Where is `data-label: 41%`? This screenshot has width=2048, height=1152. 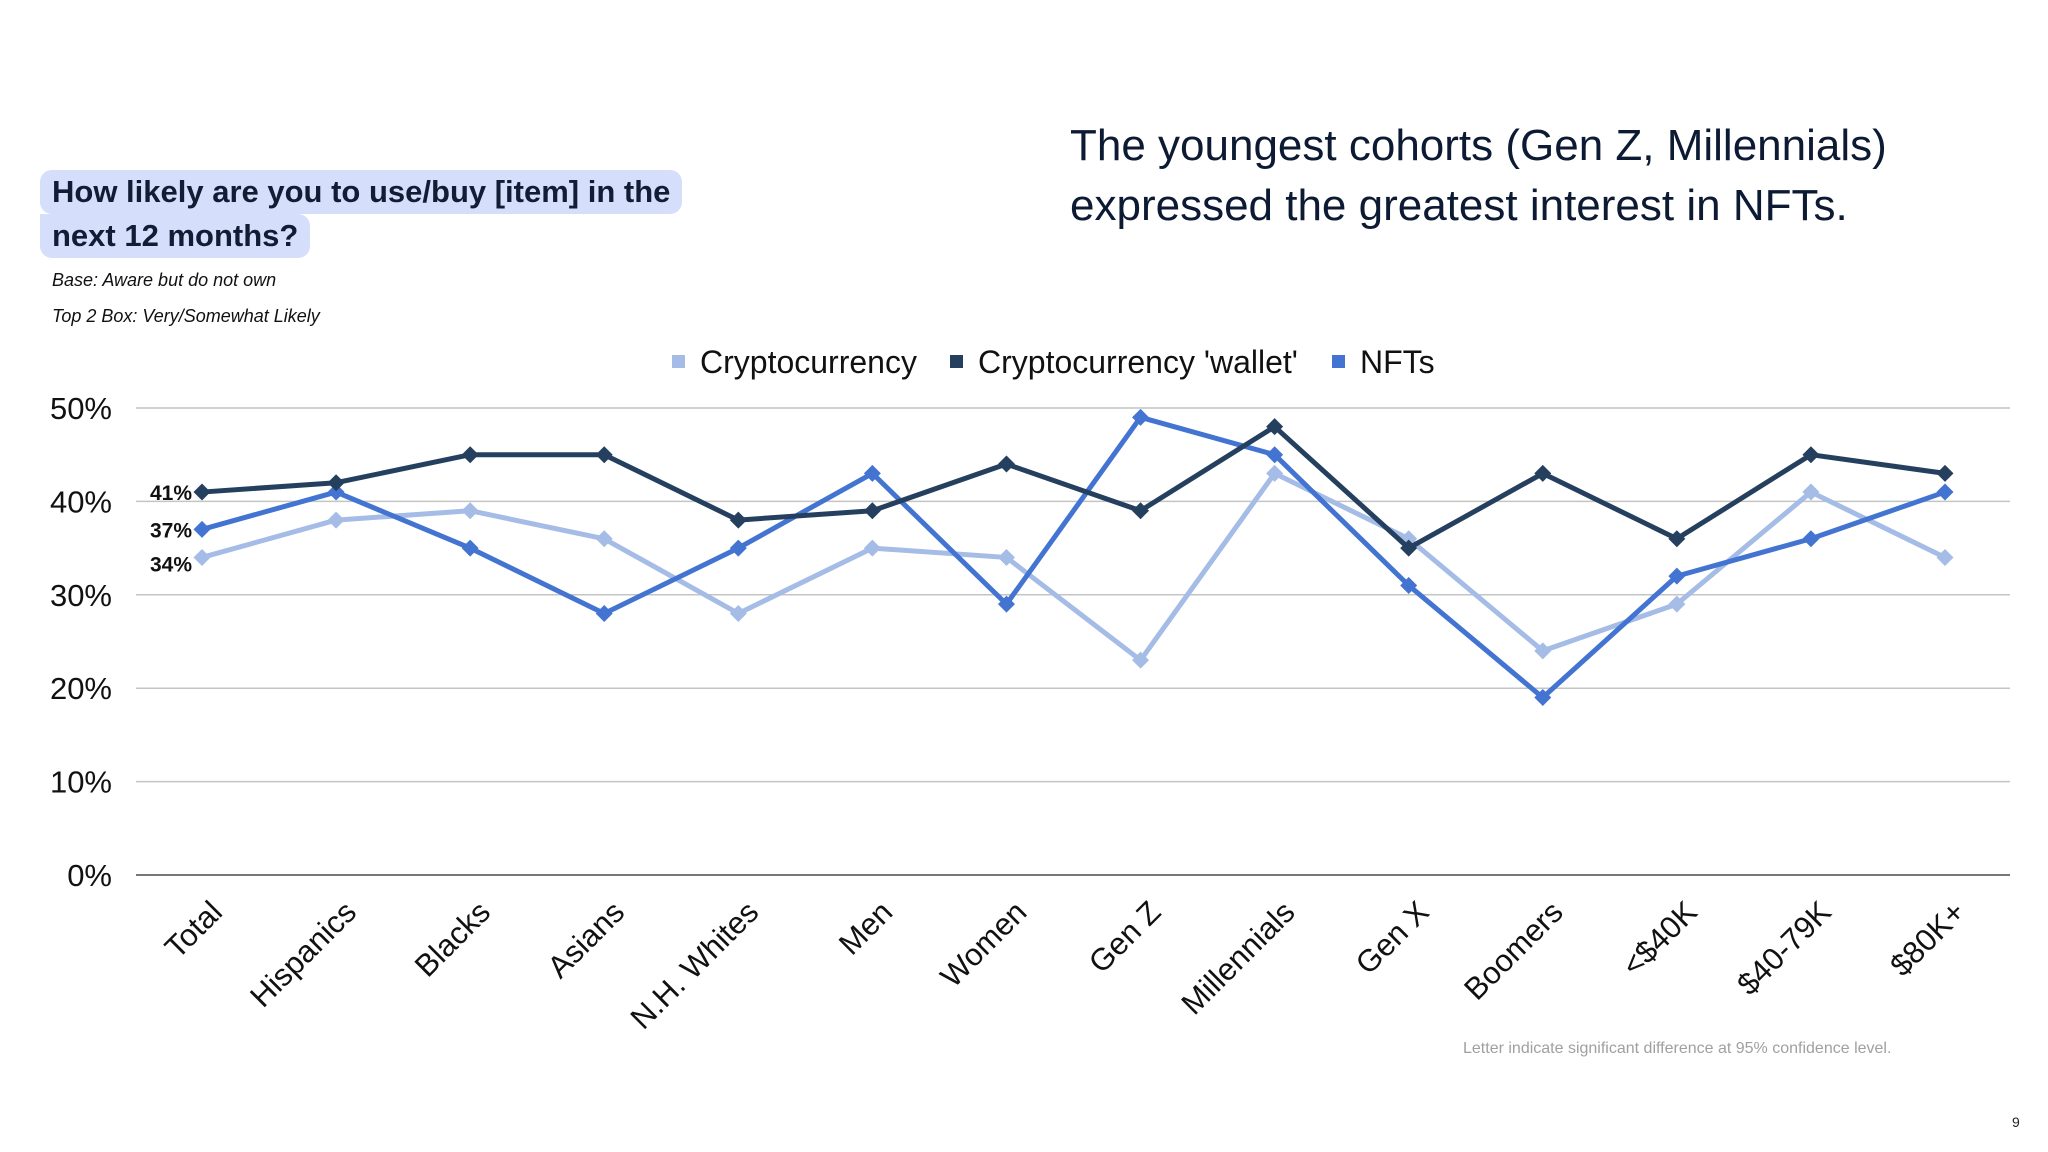 data-label: 41% is located at coordinates (171, 493).